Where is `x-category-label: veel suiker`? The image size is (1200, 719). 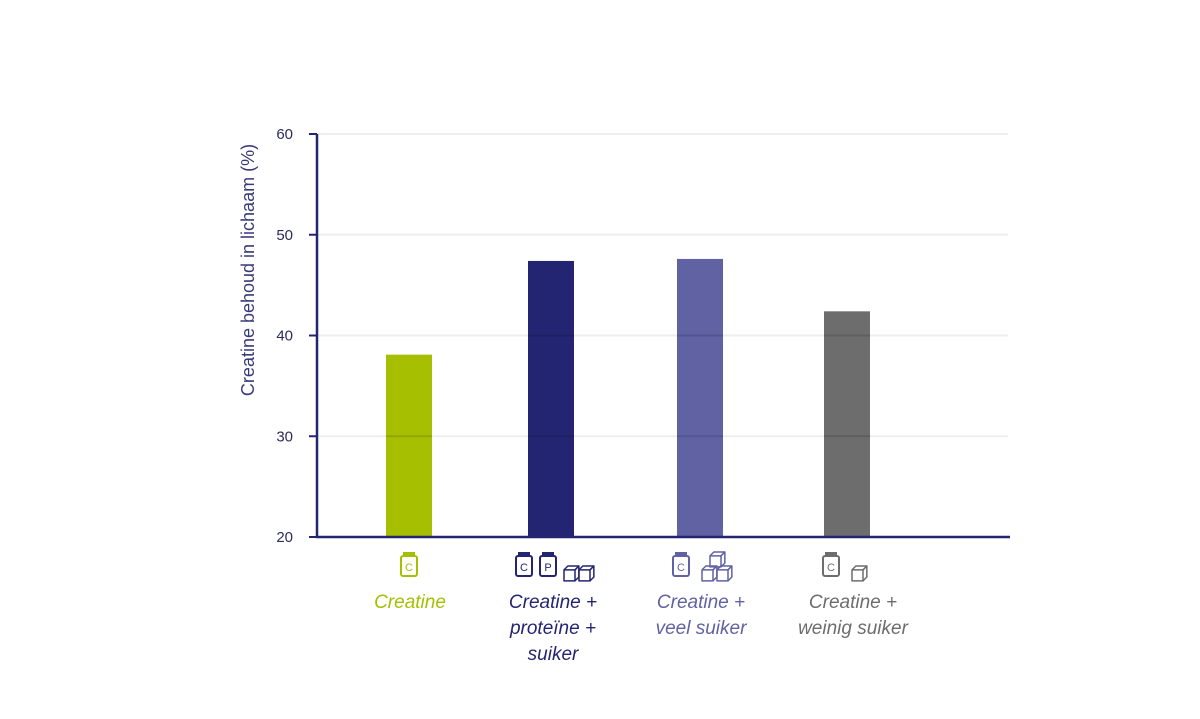 x-category-label: veel suiker is located at coordinates (701, 628).